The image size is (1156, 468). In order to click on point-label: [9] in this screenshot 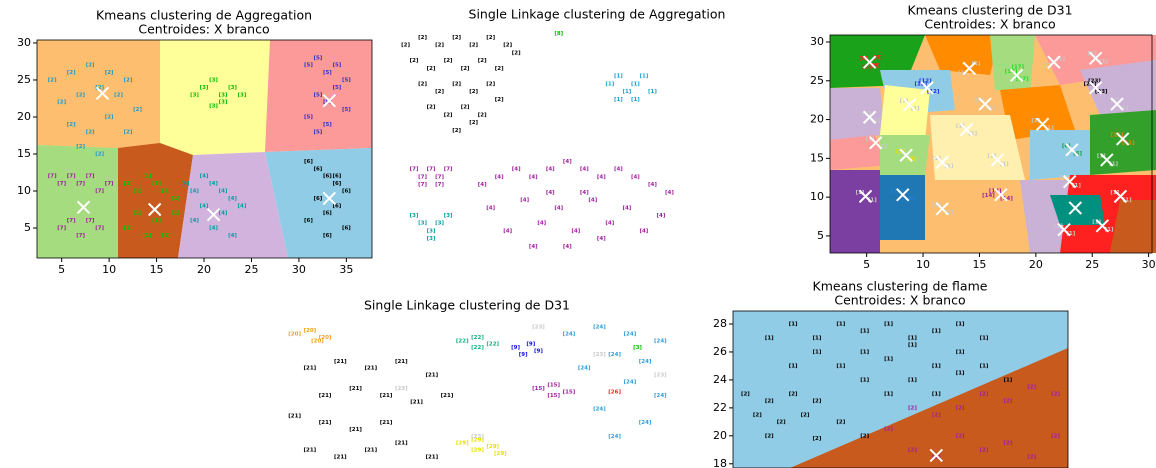, I will do `click(866, 67)`.